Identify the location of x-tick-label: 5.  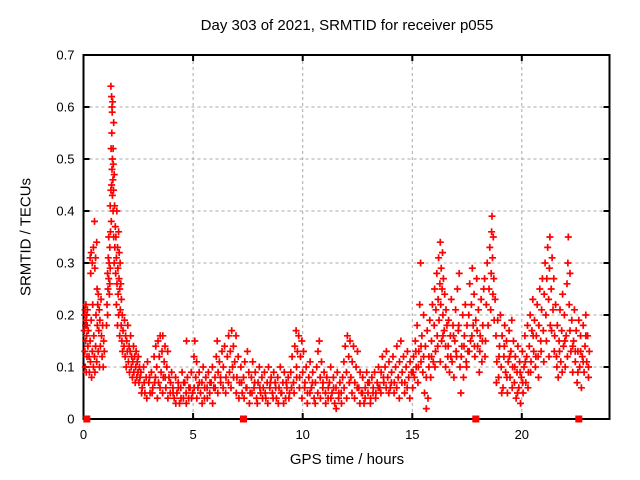
(192, 434).